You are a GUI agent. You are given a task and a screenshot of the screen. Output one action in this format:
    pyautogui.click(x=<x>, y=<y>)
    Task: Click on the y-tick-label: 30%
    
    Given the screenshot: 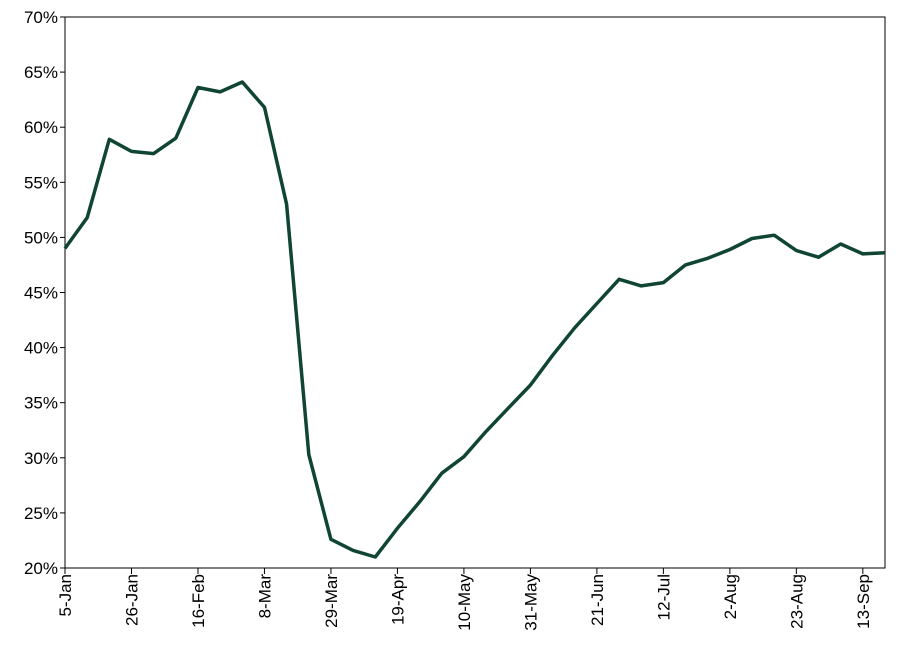 What is the action you would take?
    pyautogui.click(x=41, y=458)
    